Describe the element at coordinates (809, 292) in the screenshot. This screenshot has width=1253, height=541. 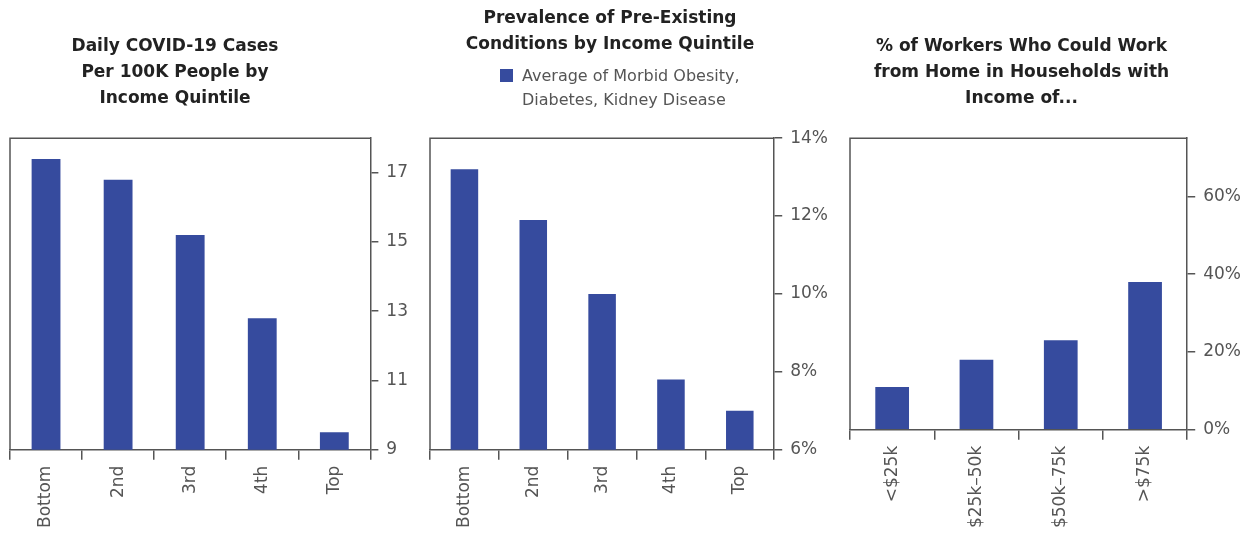
I see `y-tick-label: 10%` at that location.